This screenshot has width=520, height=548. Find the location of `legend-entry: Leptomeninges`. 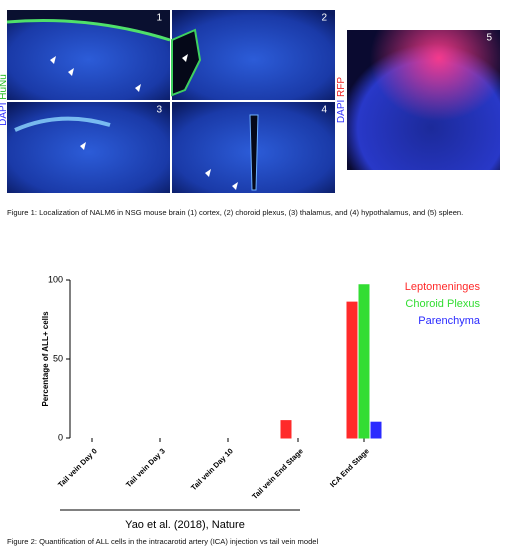

legend-entry: Leptomeninges is located at coordinates (443, 287).